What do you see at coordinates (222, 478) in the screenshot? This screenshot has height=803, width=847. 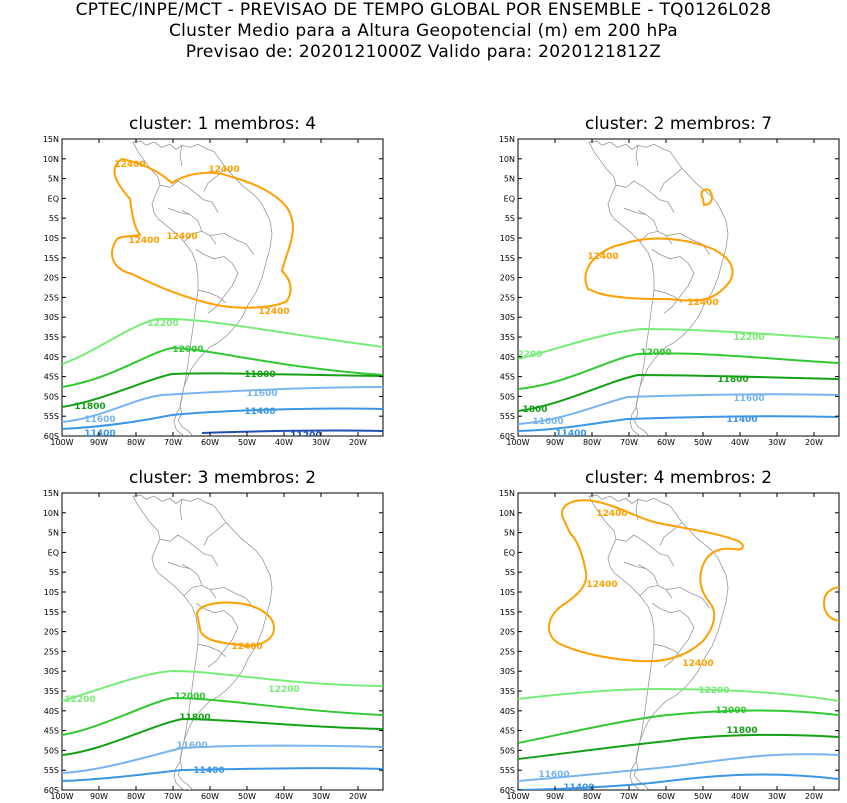 I see `panel-3-title: cluster: 3 membros: 2` at bounding box center [222, 478].